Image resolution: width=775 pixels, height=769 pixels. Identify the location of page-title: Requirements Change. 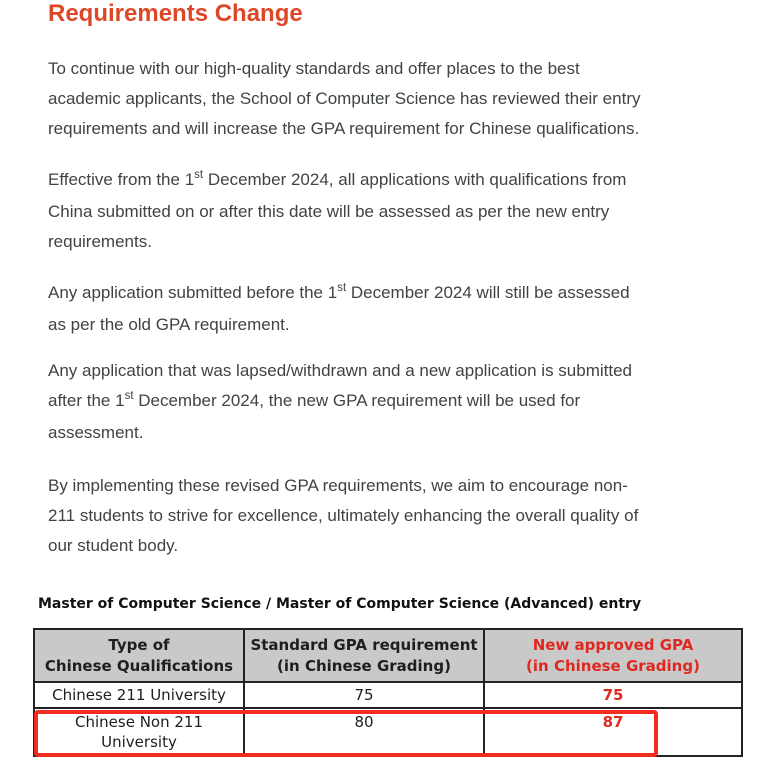
(175, 13).